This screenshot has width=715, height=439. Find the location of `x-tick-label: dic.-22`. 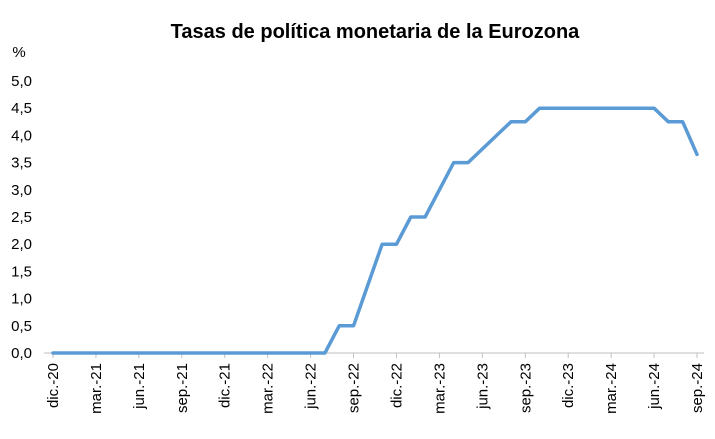

x-tick-label: dic.-22 is located at coordinates (396, 385).